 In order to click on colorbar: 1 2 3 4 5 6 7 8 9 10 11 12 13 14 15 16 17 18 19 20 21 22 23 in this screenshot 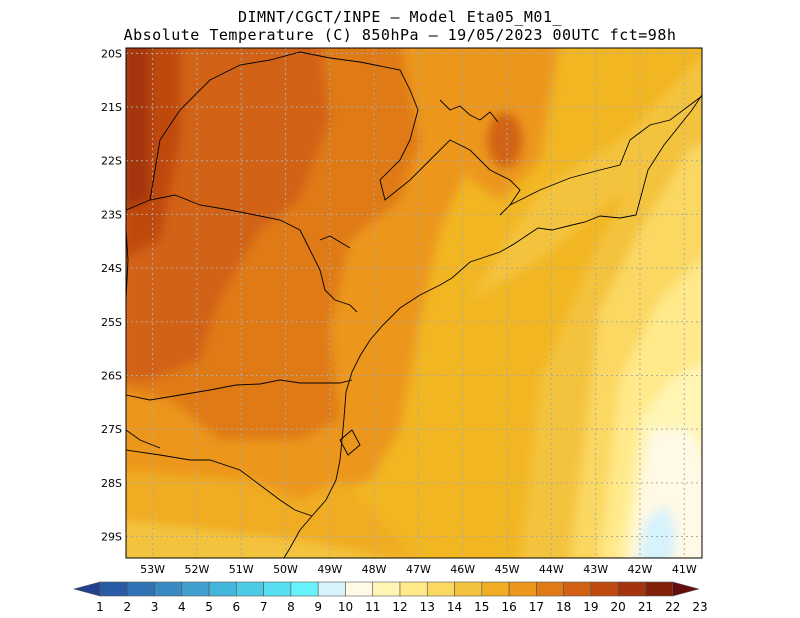, I will do `click(390, 597)`.